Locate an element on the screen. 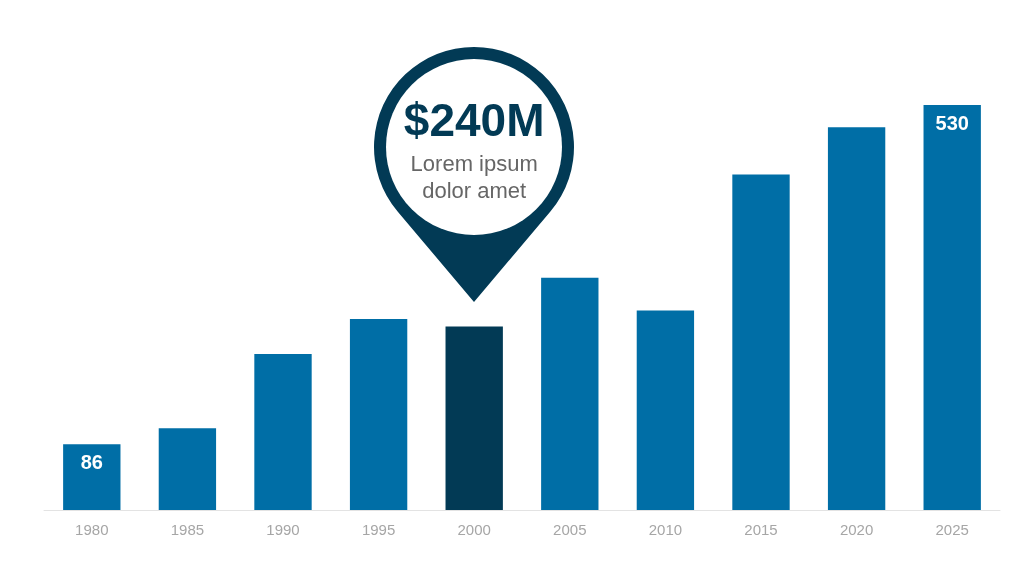 This screenshot has width=1018, height=577. x-tick-label: 2020 is located at coordinates (856, 529).